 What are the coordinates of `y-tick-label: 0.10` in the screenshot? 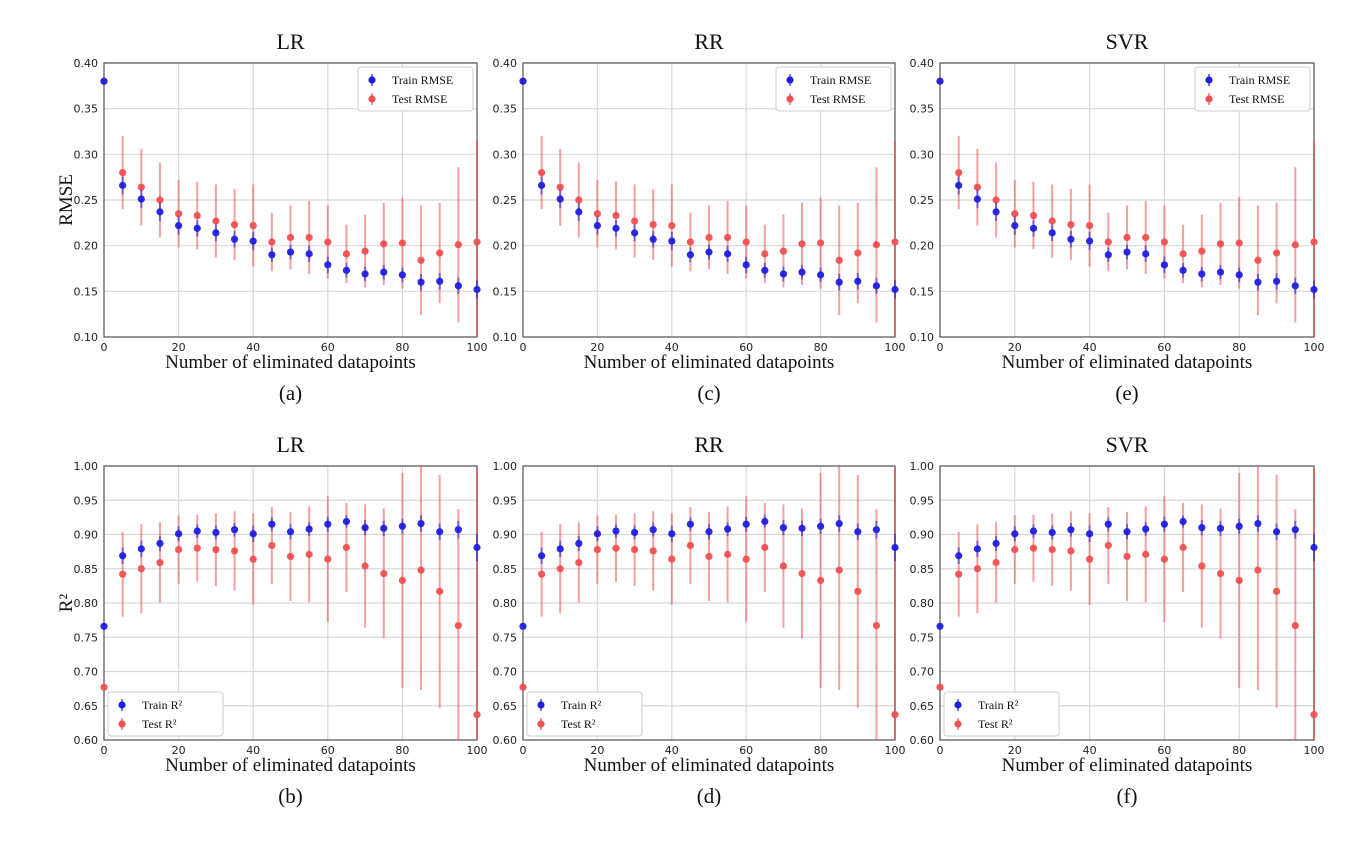 It's located at (505, 337).